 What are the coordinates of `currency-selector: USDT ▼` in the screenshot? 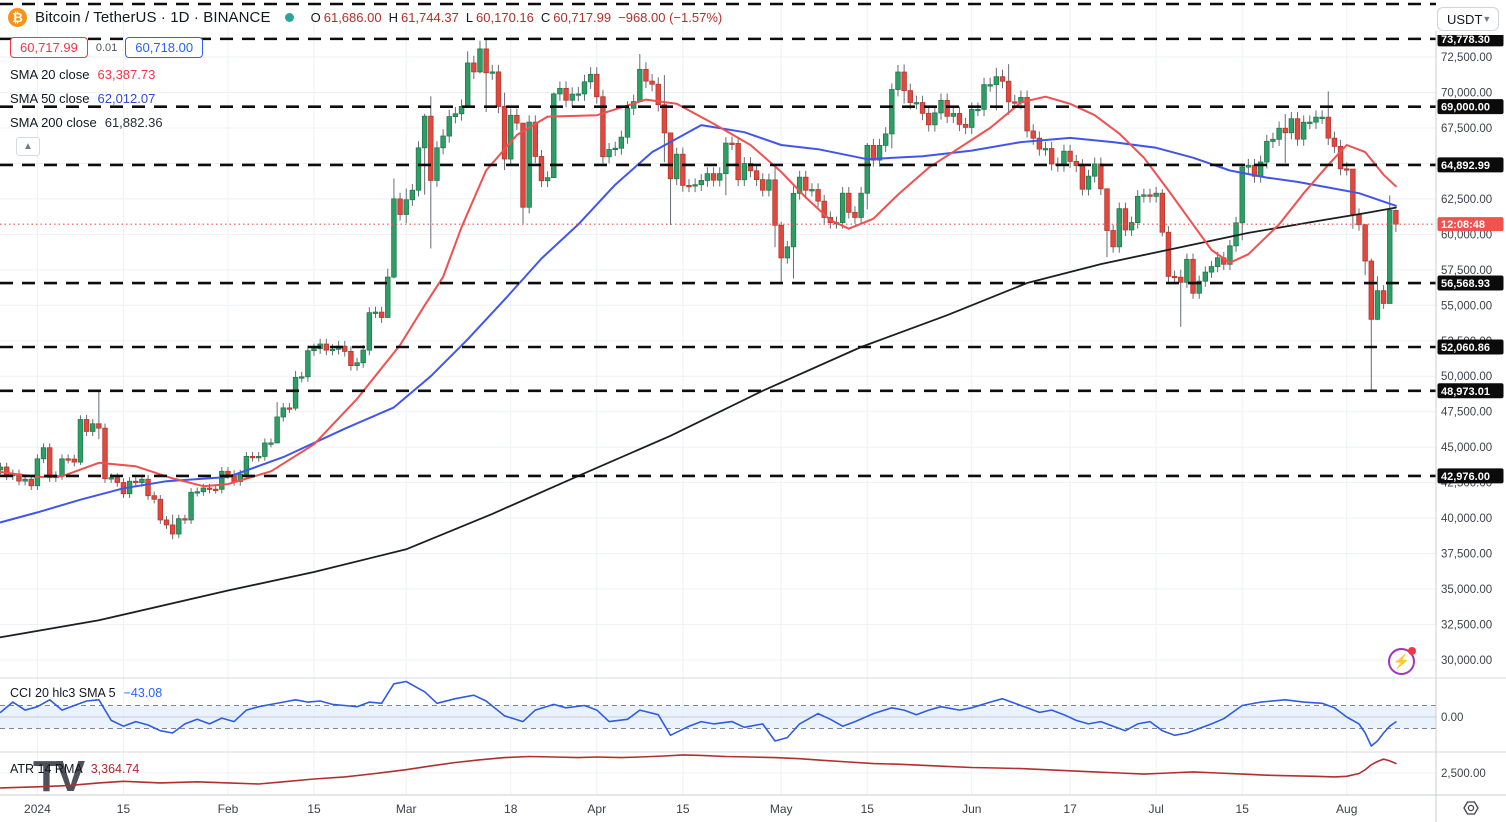 It's located at (1468, 19).